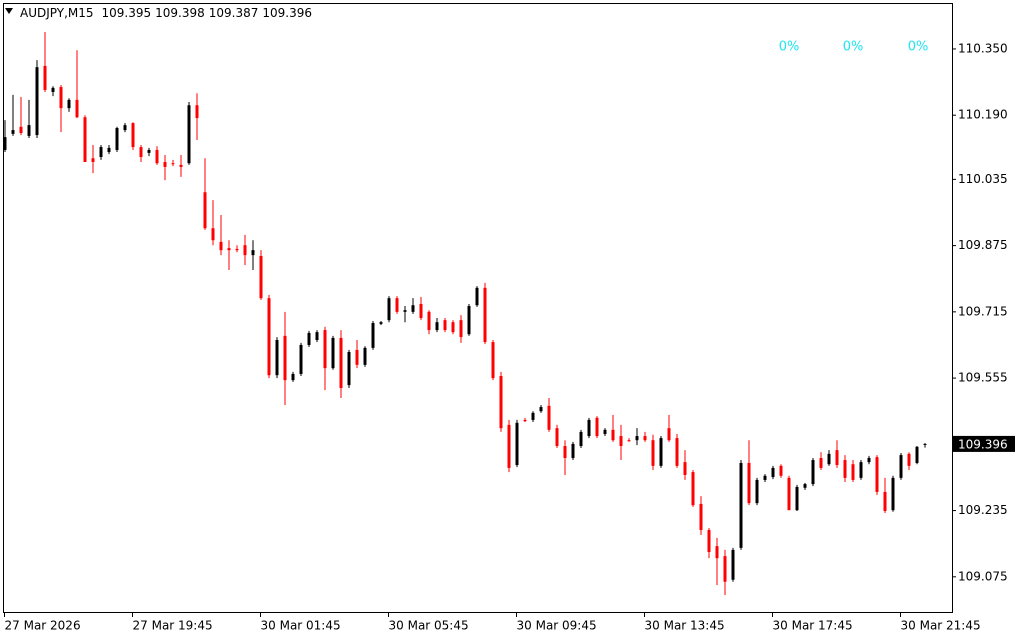 The height and width of the screenshot is (640, 1024). What do you see at coordinates (234, 13) in the screenshot?
I see `header-low: 109.387` at bounding box center [234, 13].